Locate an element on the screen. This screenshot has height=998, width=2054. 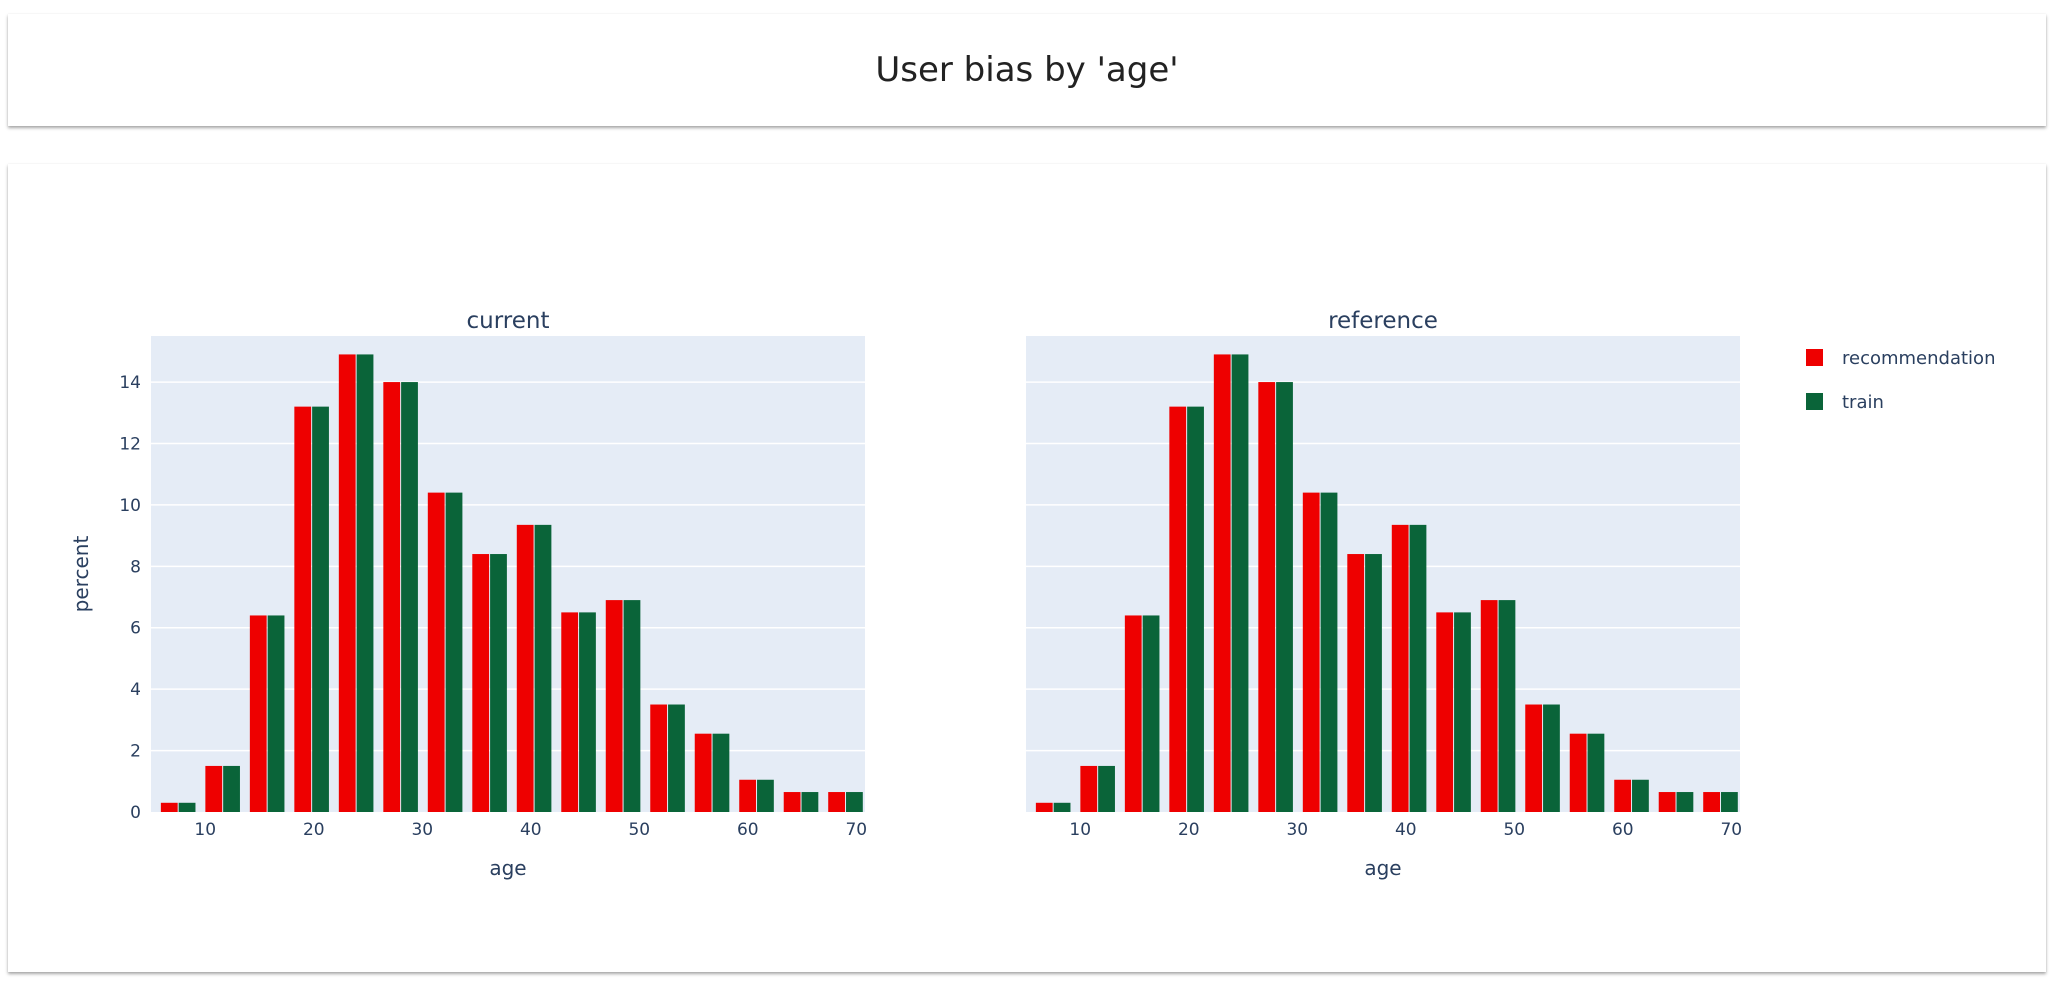
y-axis-title: percent is located at coordinates (81, 574).